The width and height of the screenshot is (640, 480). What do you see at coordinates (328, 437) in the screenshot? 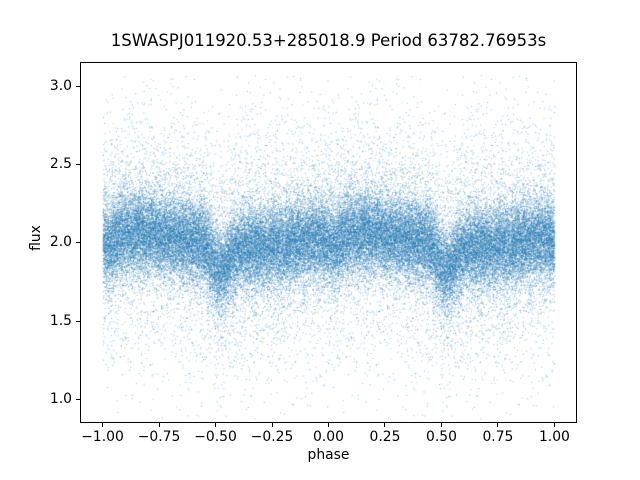
I see `x-tick-label: 0.00` at bounding box center [328, 437].